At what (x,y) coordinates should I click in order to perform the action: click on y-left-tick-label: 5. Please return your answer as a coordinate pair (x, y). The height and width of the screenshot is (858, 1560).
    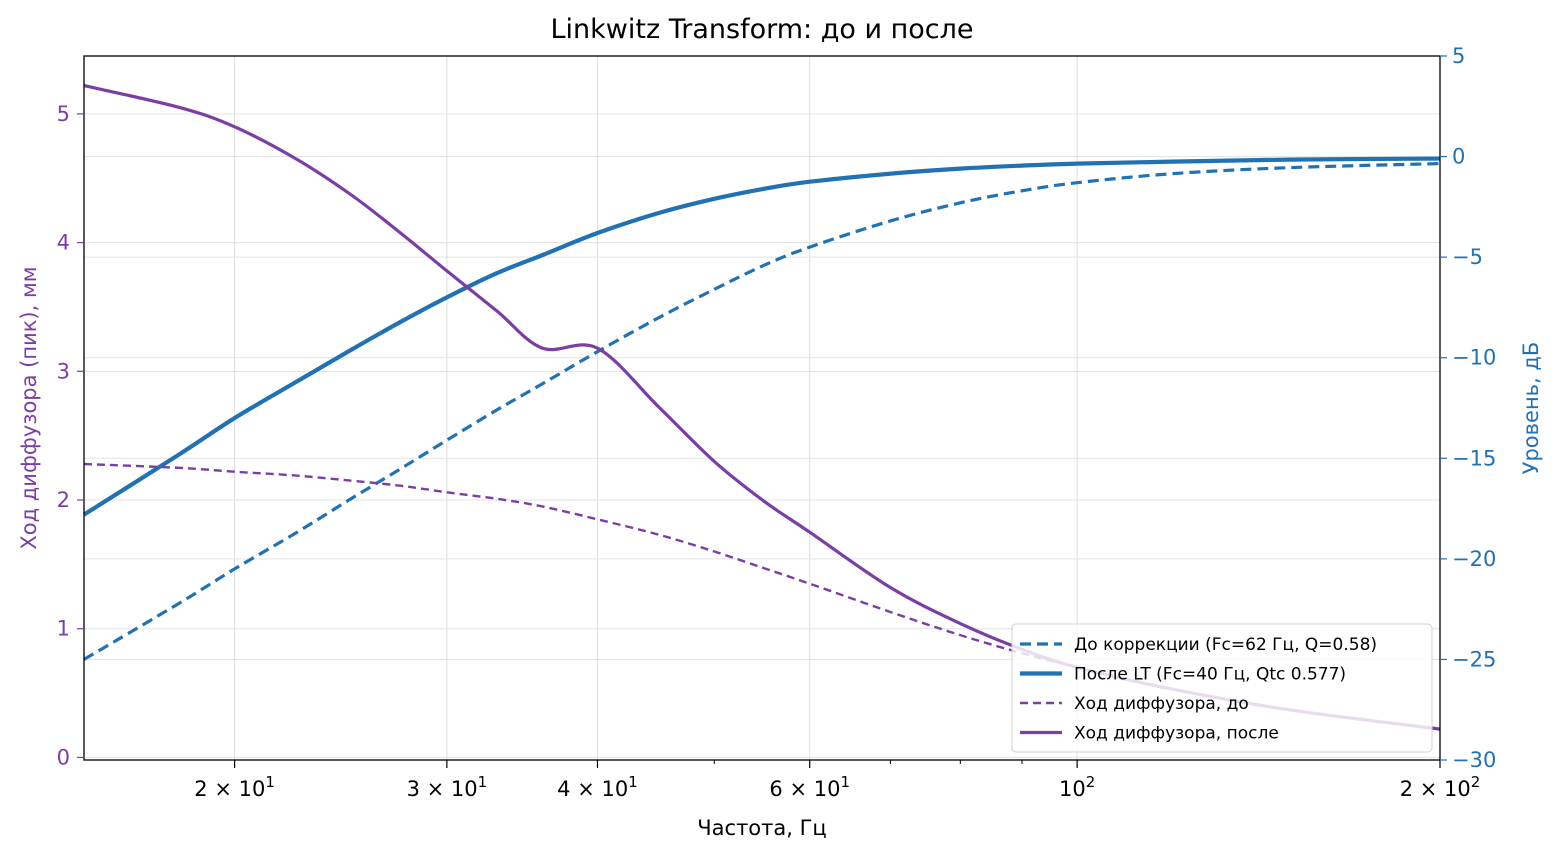
    Looking at the image, I should click on (63, 114).